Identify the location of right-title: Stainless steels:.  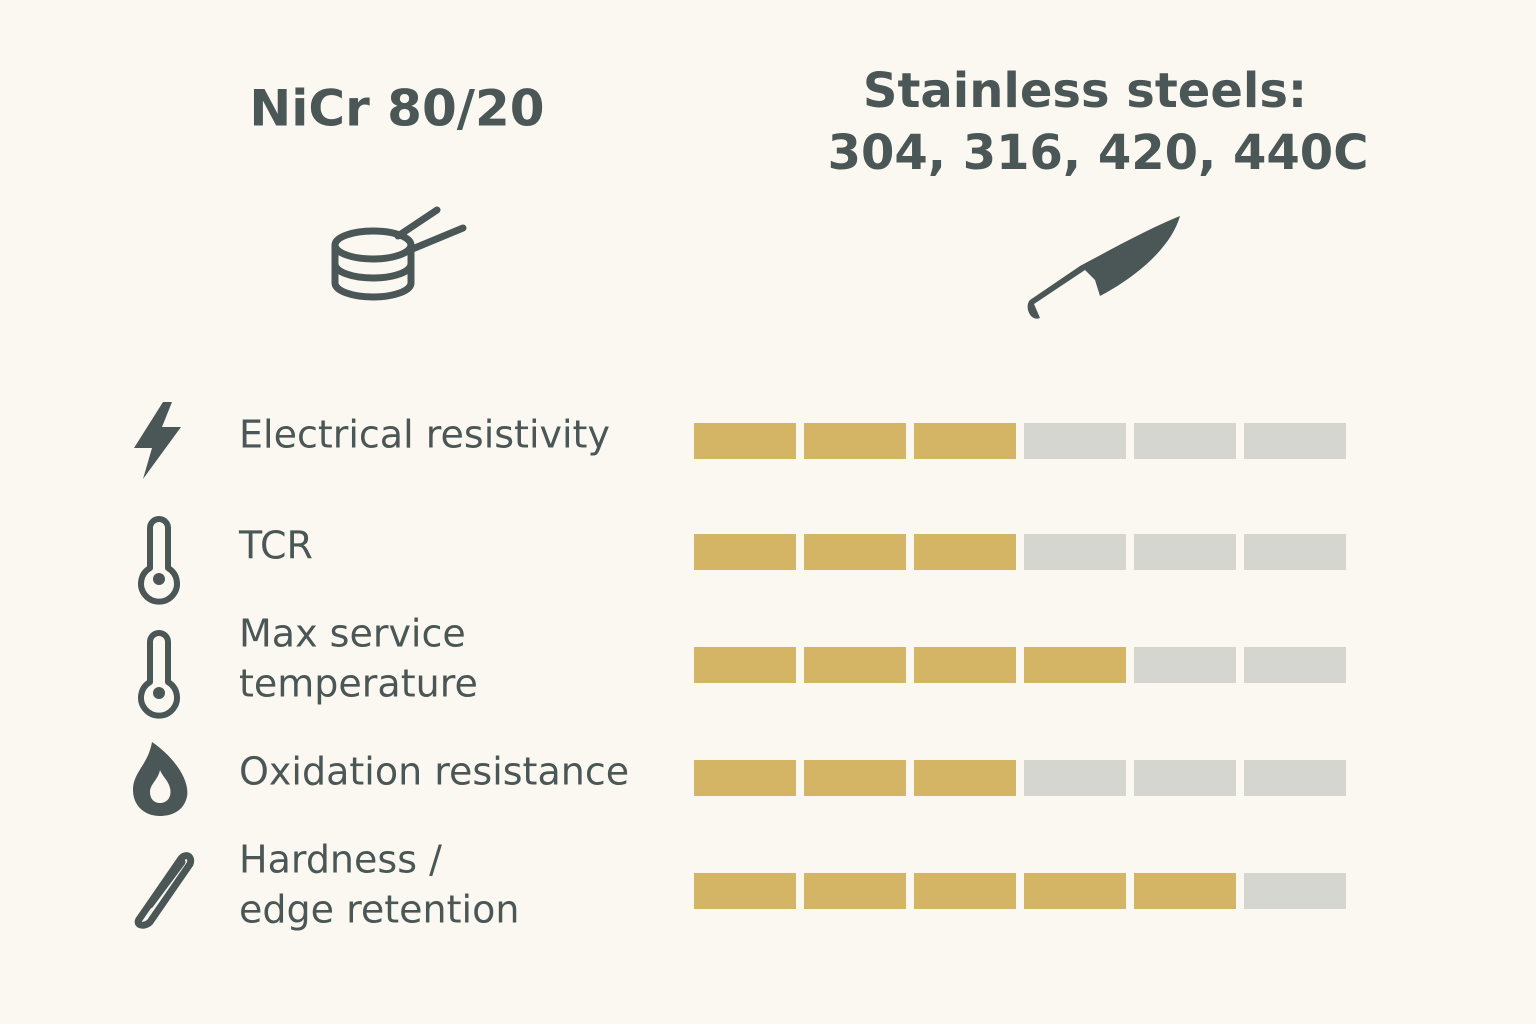
(1085, 91).